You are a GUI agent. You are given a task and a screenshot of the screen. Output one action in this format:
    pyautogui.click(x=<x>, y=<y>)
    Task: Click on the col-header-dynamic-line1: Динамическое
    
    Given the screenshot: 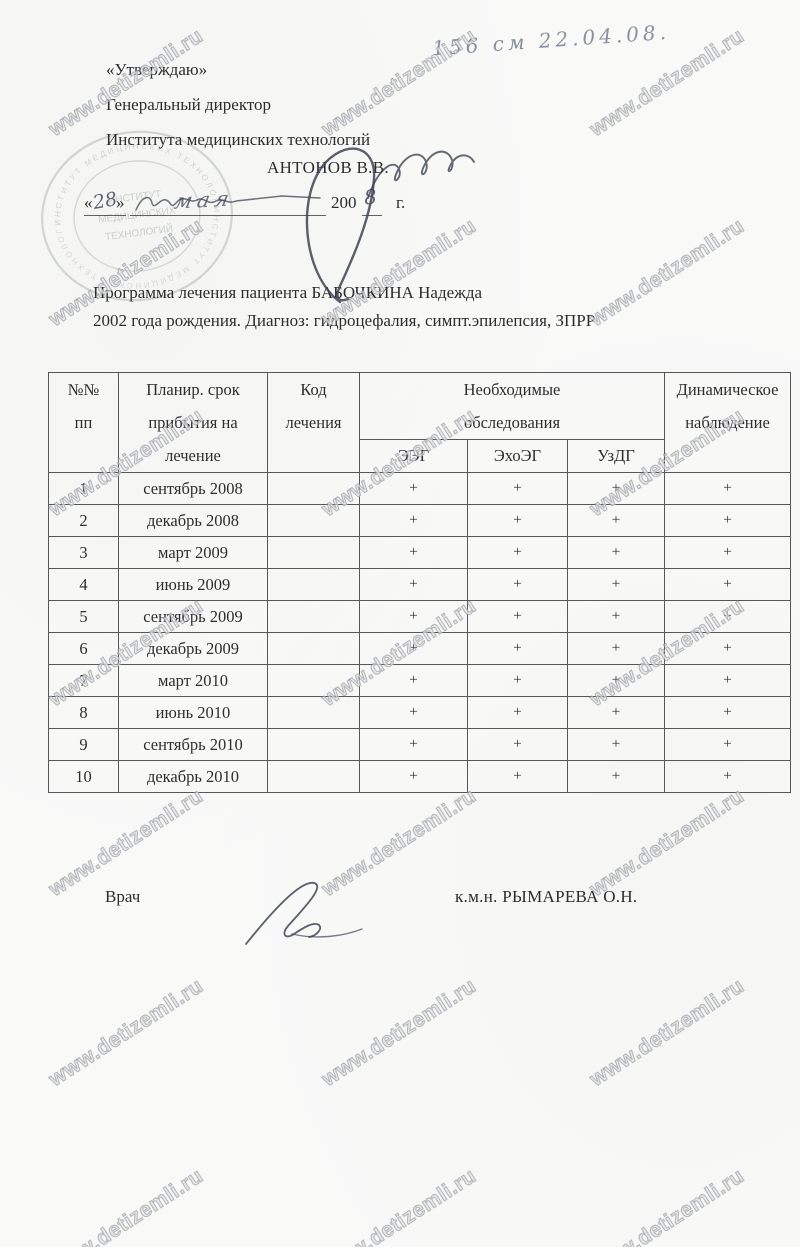 What is the action you would take?
    pyautogui.click(x=727, y=389)
    